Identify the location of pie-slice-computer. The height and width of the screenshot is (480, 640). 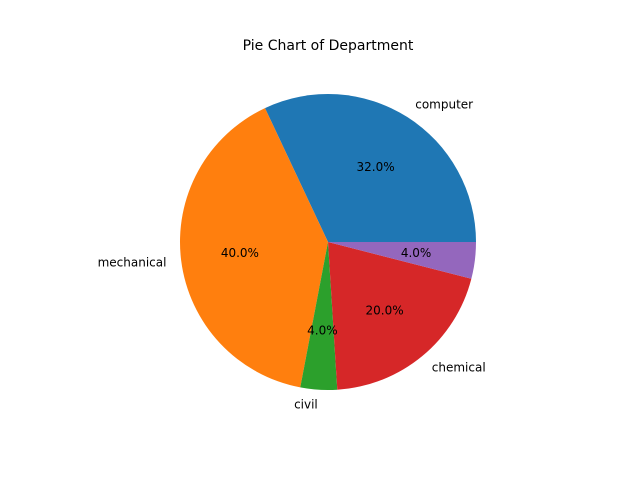
(370, 167).